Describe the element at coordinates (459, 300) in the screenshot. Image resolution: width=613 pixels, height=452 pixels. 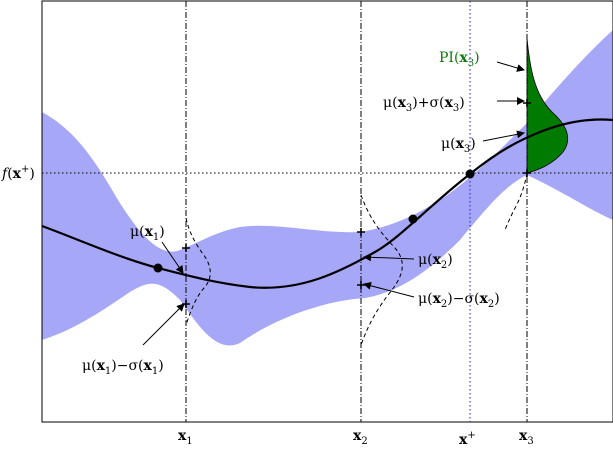
I see `mu-minus-sigma-x2-label: μ(x2)−σ(x2)` at that location.